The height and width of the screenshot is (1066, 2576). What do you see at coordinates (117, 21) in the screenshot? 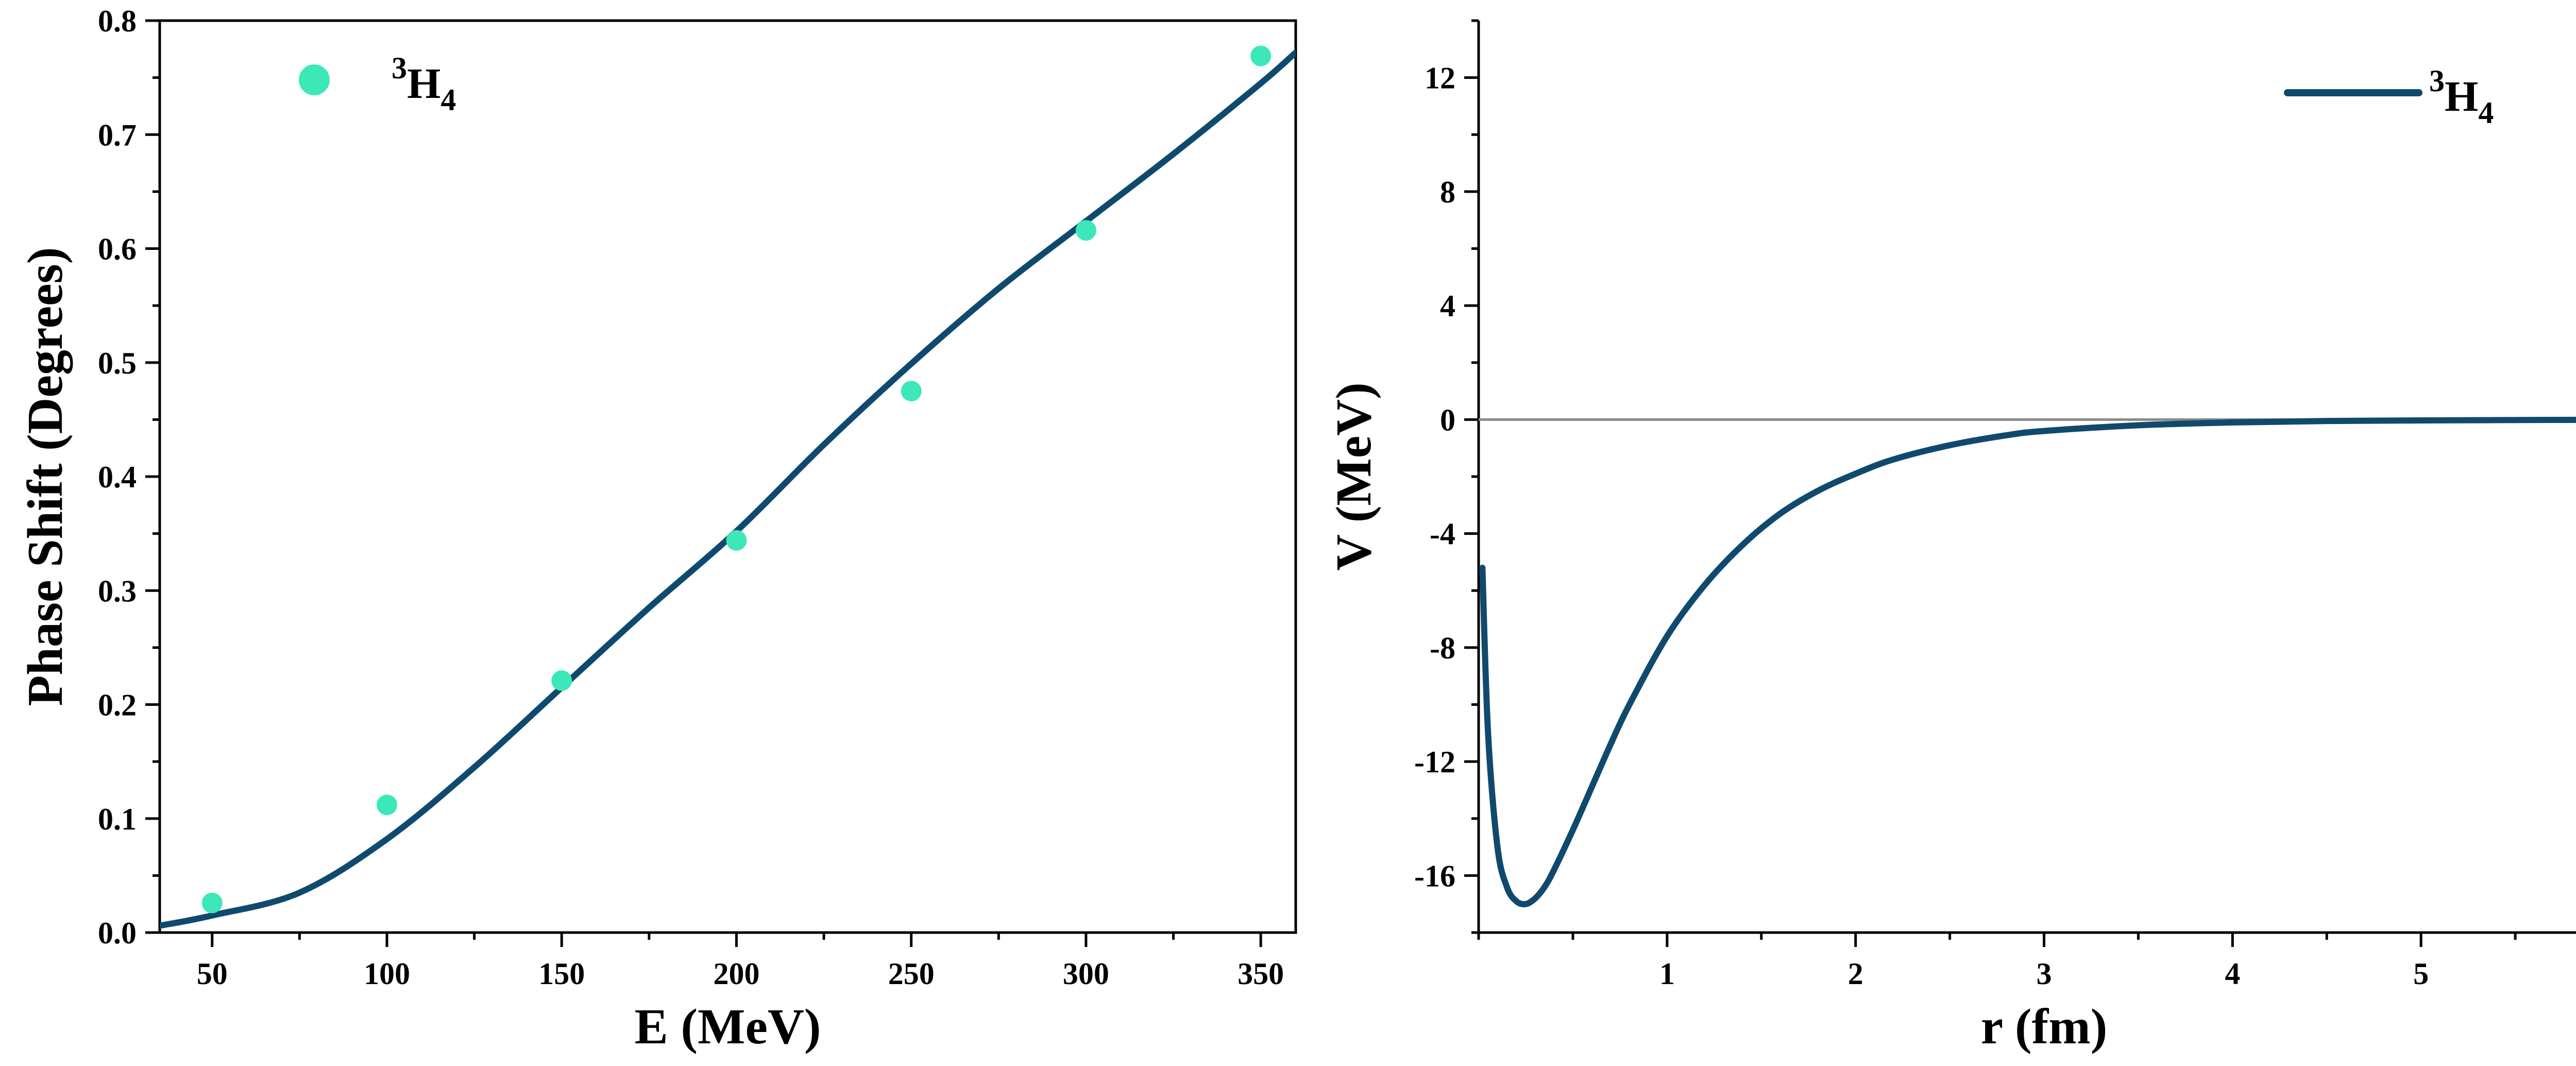
I see `y-tick-label: 0.8` at bounding box center [117, 21].